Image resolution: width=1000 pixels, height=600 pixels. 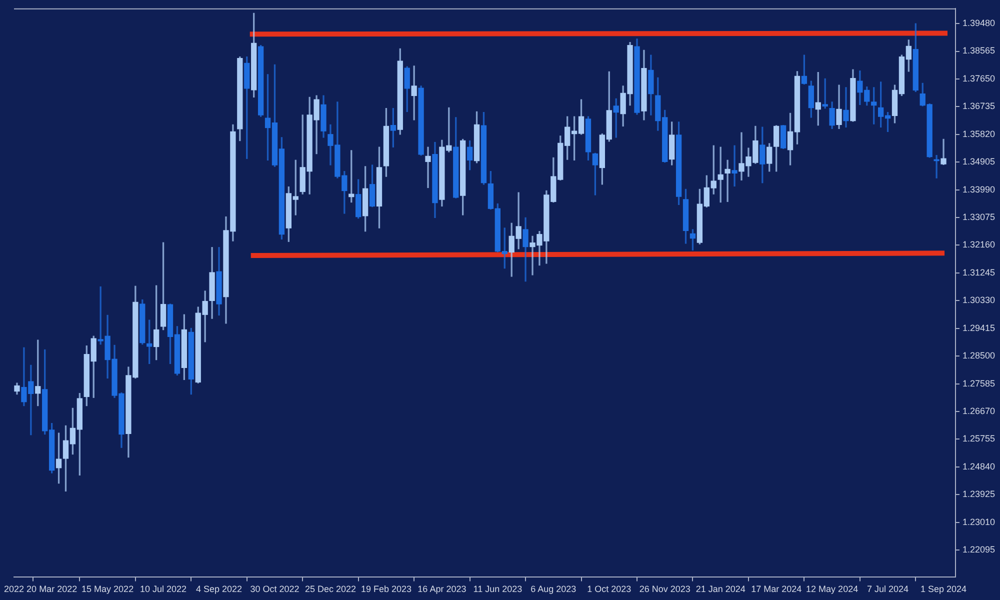 I want to click on x-tick-label: 19 Feb 2023, so click(x=386, y=589).